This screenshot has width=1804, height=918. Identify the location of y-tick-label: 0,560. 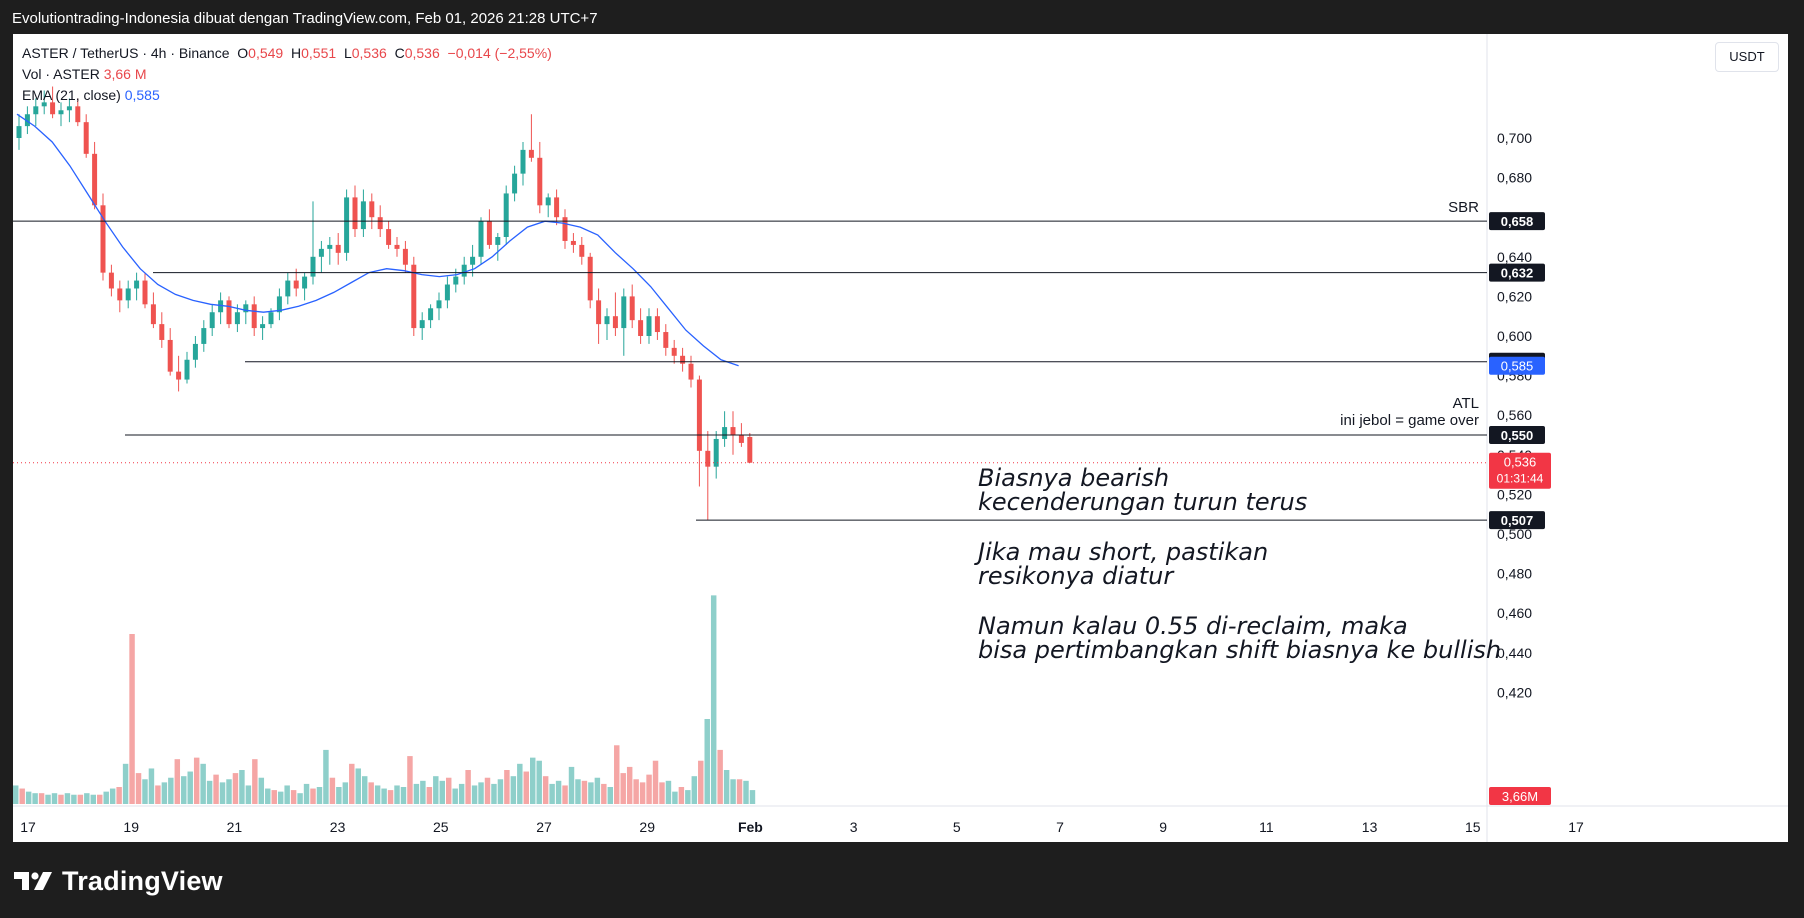
(1514, 415).